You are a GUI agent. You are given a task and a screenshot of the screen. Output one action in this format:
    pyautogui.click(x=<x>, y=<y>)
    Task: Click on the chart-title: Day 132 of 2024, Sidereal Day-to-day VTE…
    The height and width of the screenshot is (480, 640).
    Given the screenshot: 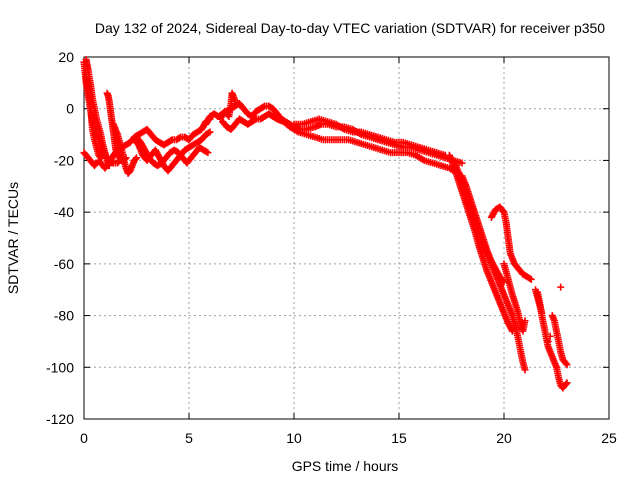 What is the action you would take?
    pyautogui.click(x=350, y=28)
    